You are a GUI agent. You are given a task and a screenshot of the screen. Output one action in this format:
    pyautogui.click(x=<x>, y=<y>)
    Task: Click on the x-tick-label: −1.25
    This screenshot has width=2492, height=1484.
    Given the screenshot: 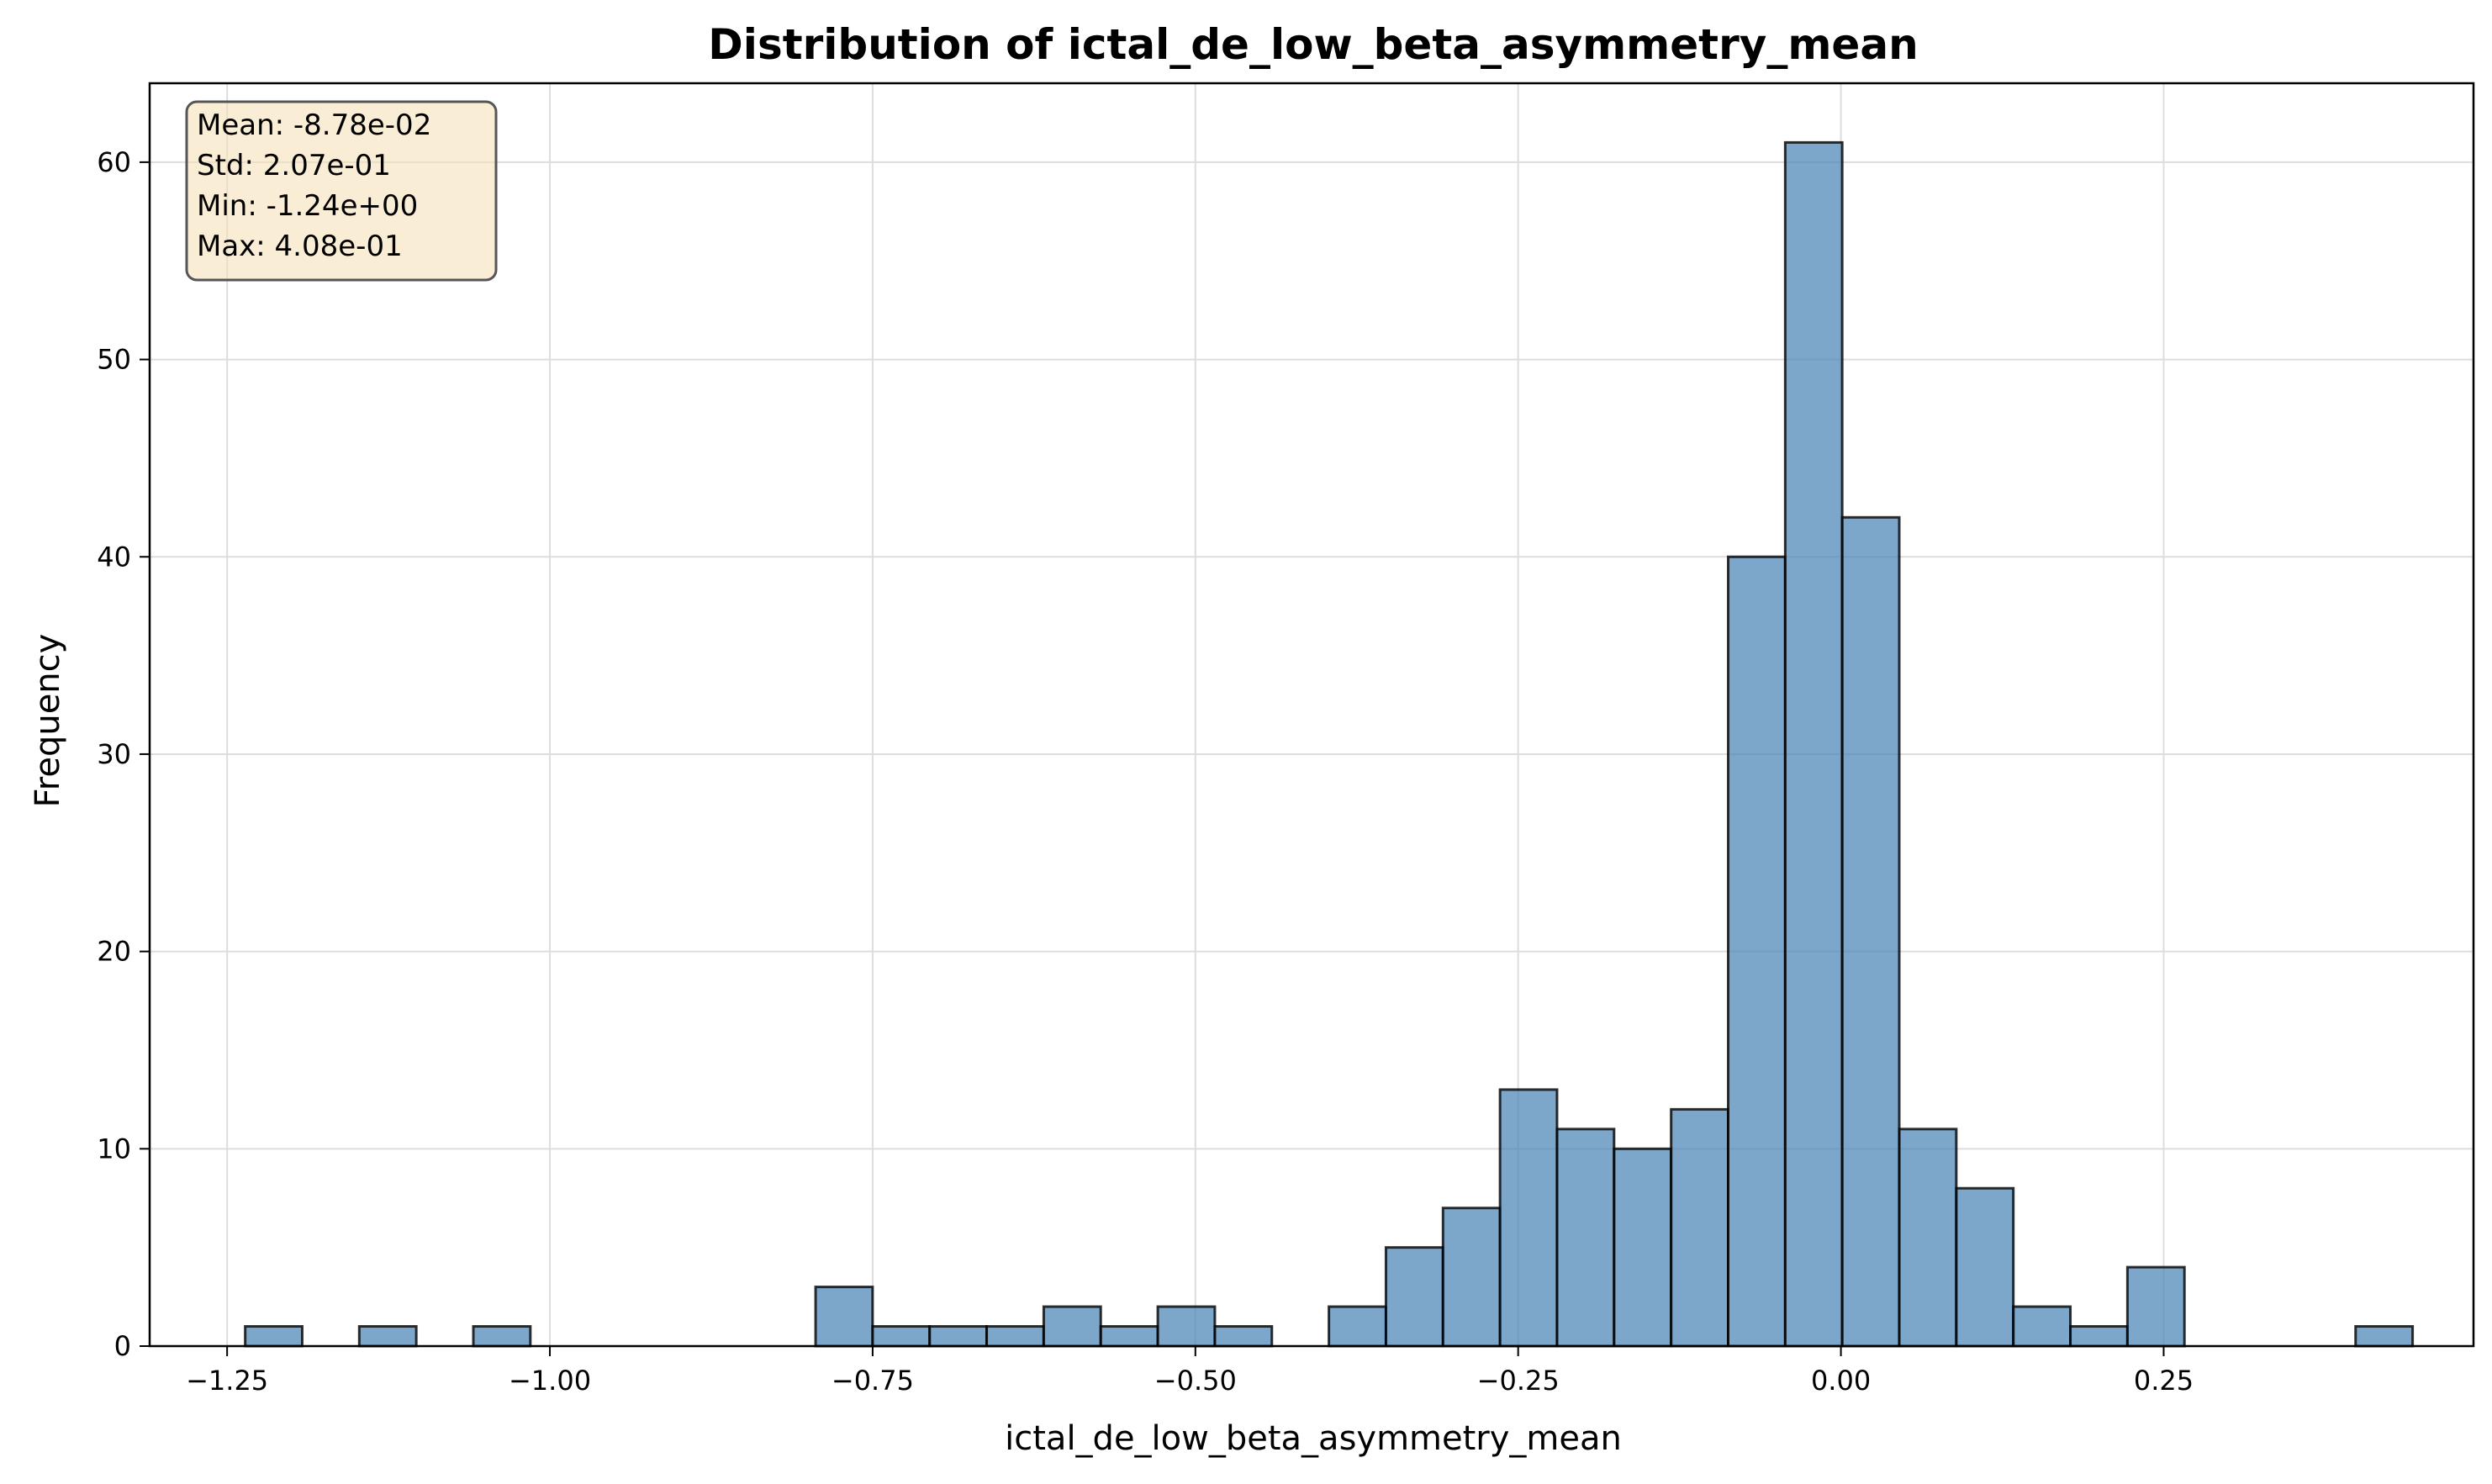 What is the action you would take?
    pyautogui.click(x=227, y=1381)
    